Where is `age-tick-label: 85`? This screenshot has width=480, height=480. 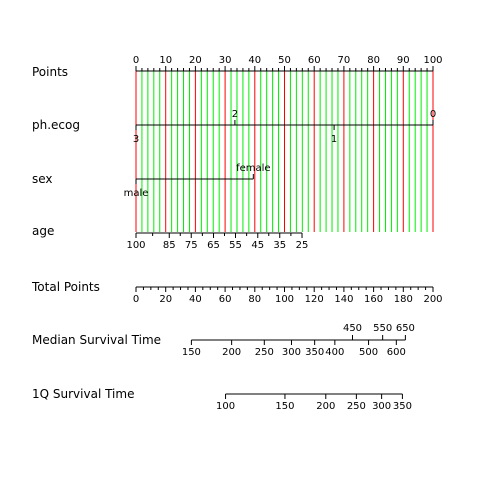 age-tick-label: 85 is located at coordinates (169, 245).